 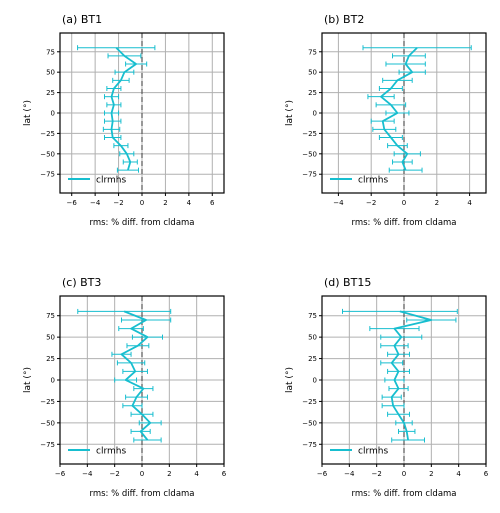 I want to click on panel-title: (c) BT3, so click(x=81, y=282).